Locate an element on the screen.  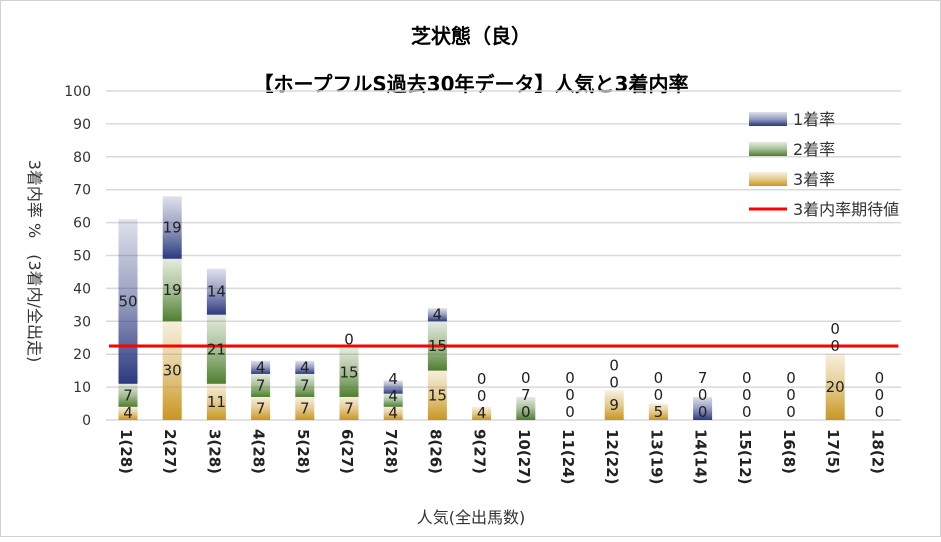
data-label: 50 is located at coordinates (127, 302).